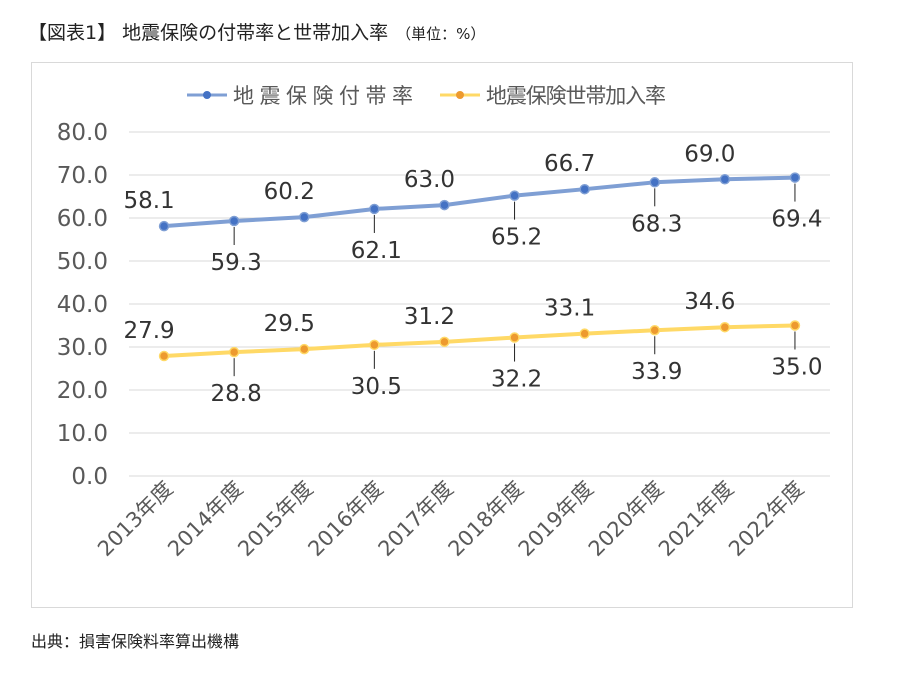 The width and height of the screenshot is (900, 689). I want to click on x-tick-label: 2014年度, so click(205, 519).